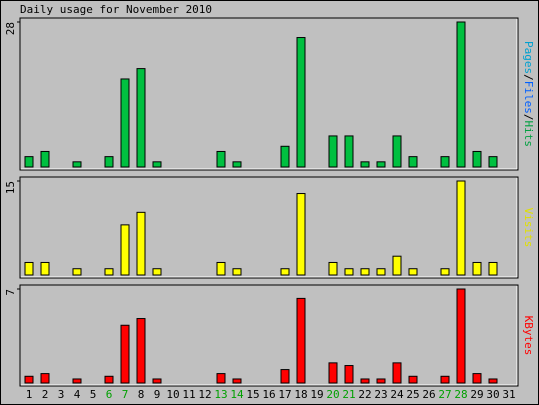 This screenshot has width=539, height=405. Describe the element at coordinates (397, 394) in the screenshot. I see `x-tick-label: 24` at that location.